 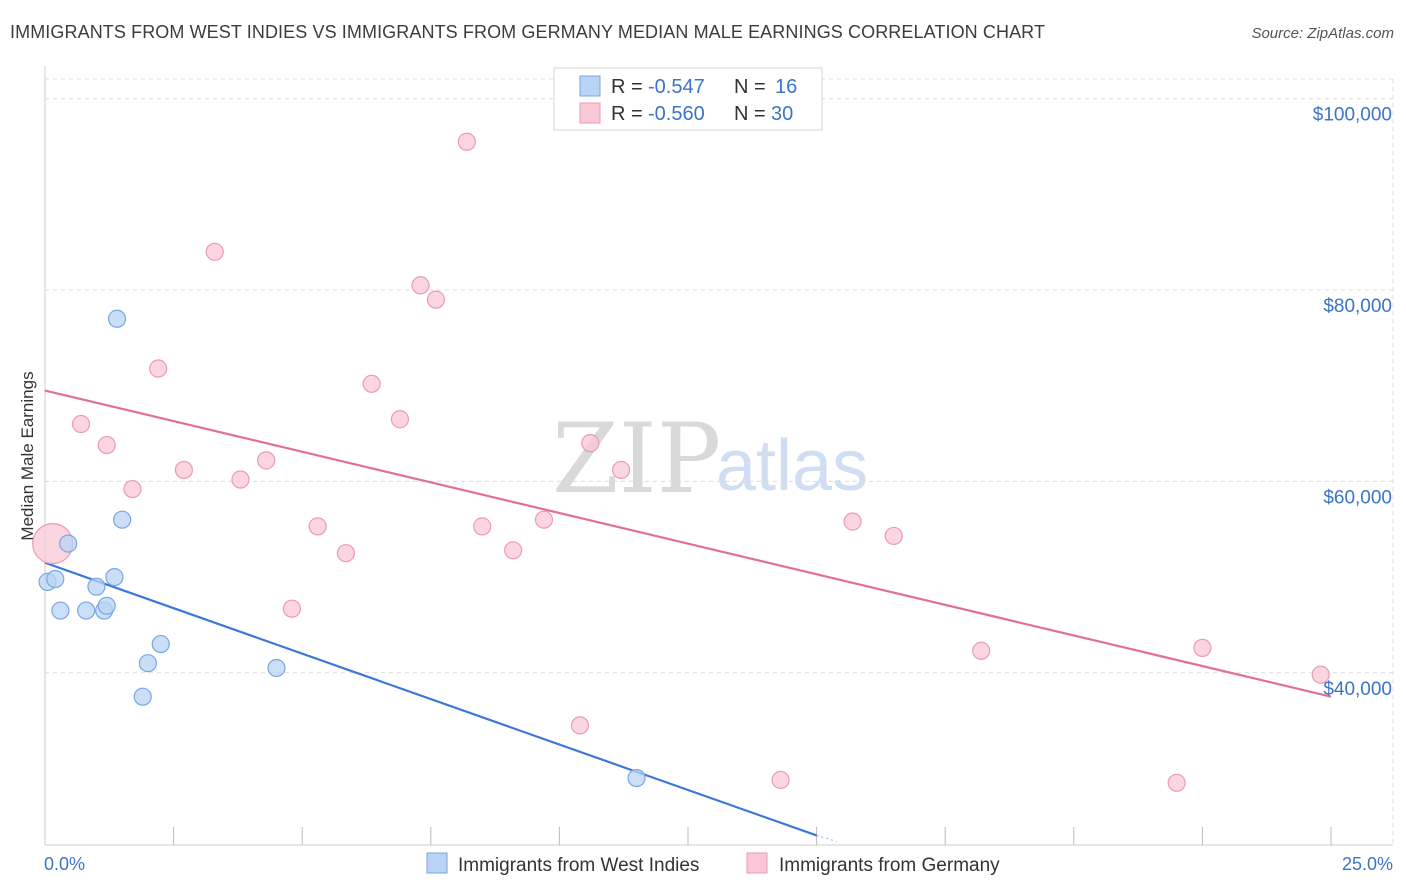 What do you see at coordinates (1367, 864) in the screenshot?
I see `x-tick-label: 25.0%` at bounding box center [1367, 864].